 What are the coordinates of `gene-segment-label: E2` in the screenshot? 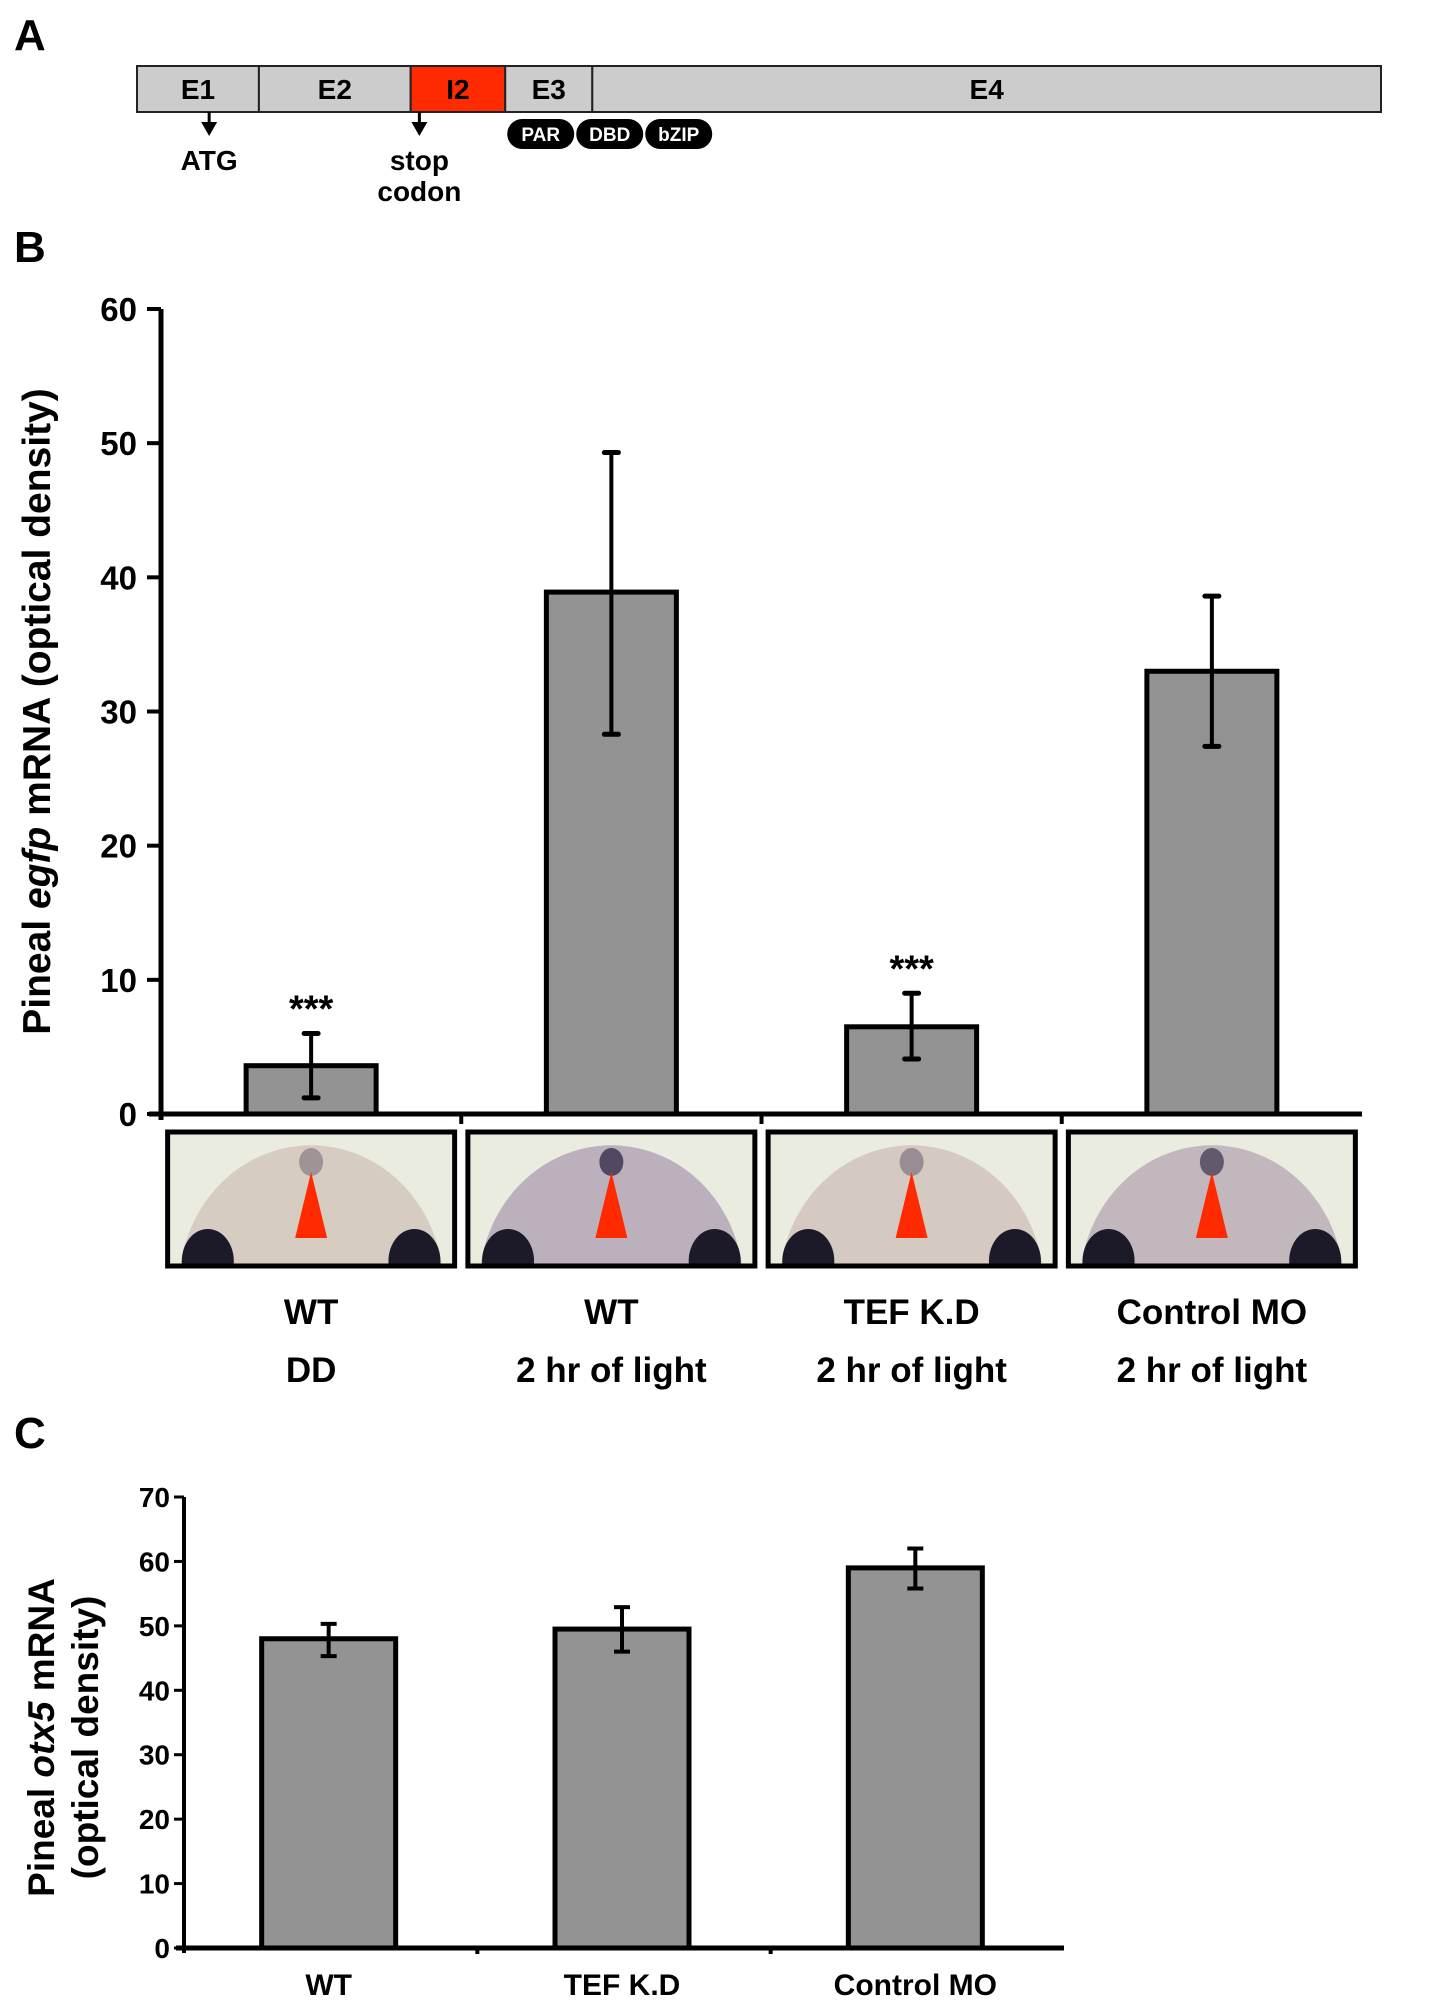 It's located at (335, 89).